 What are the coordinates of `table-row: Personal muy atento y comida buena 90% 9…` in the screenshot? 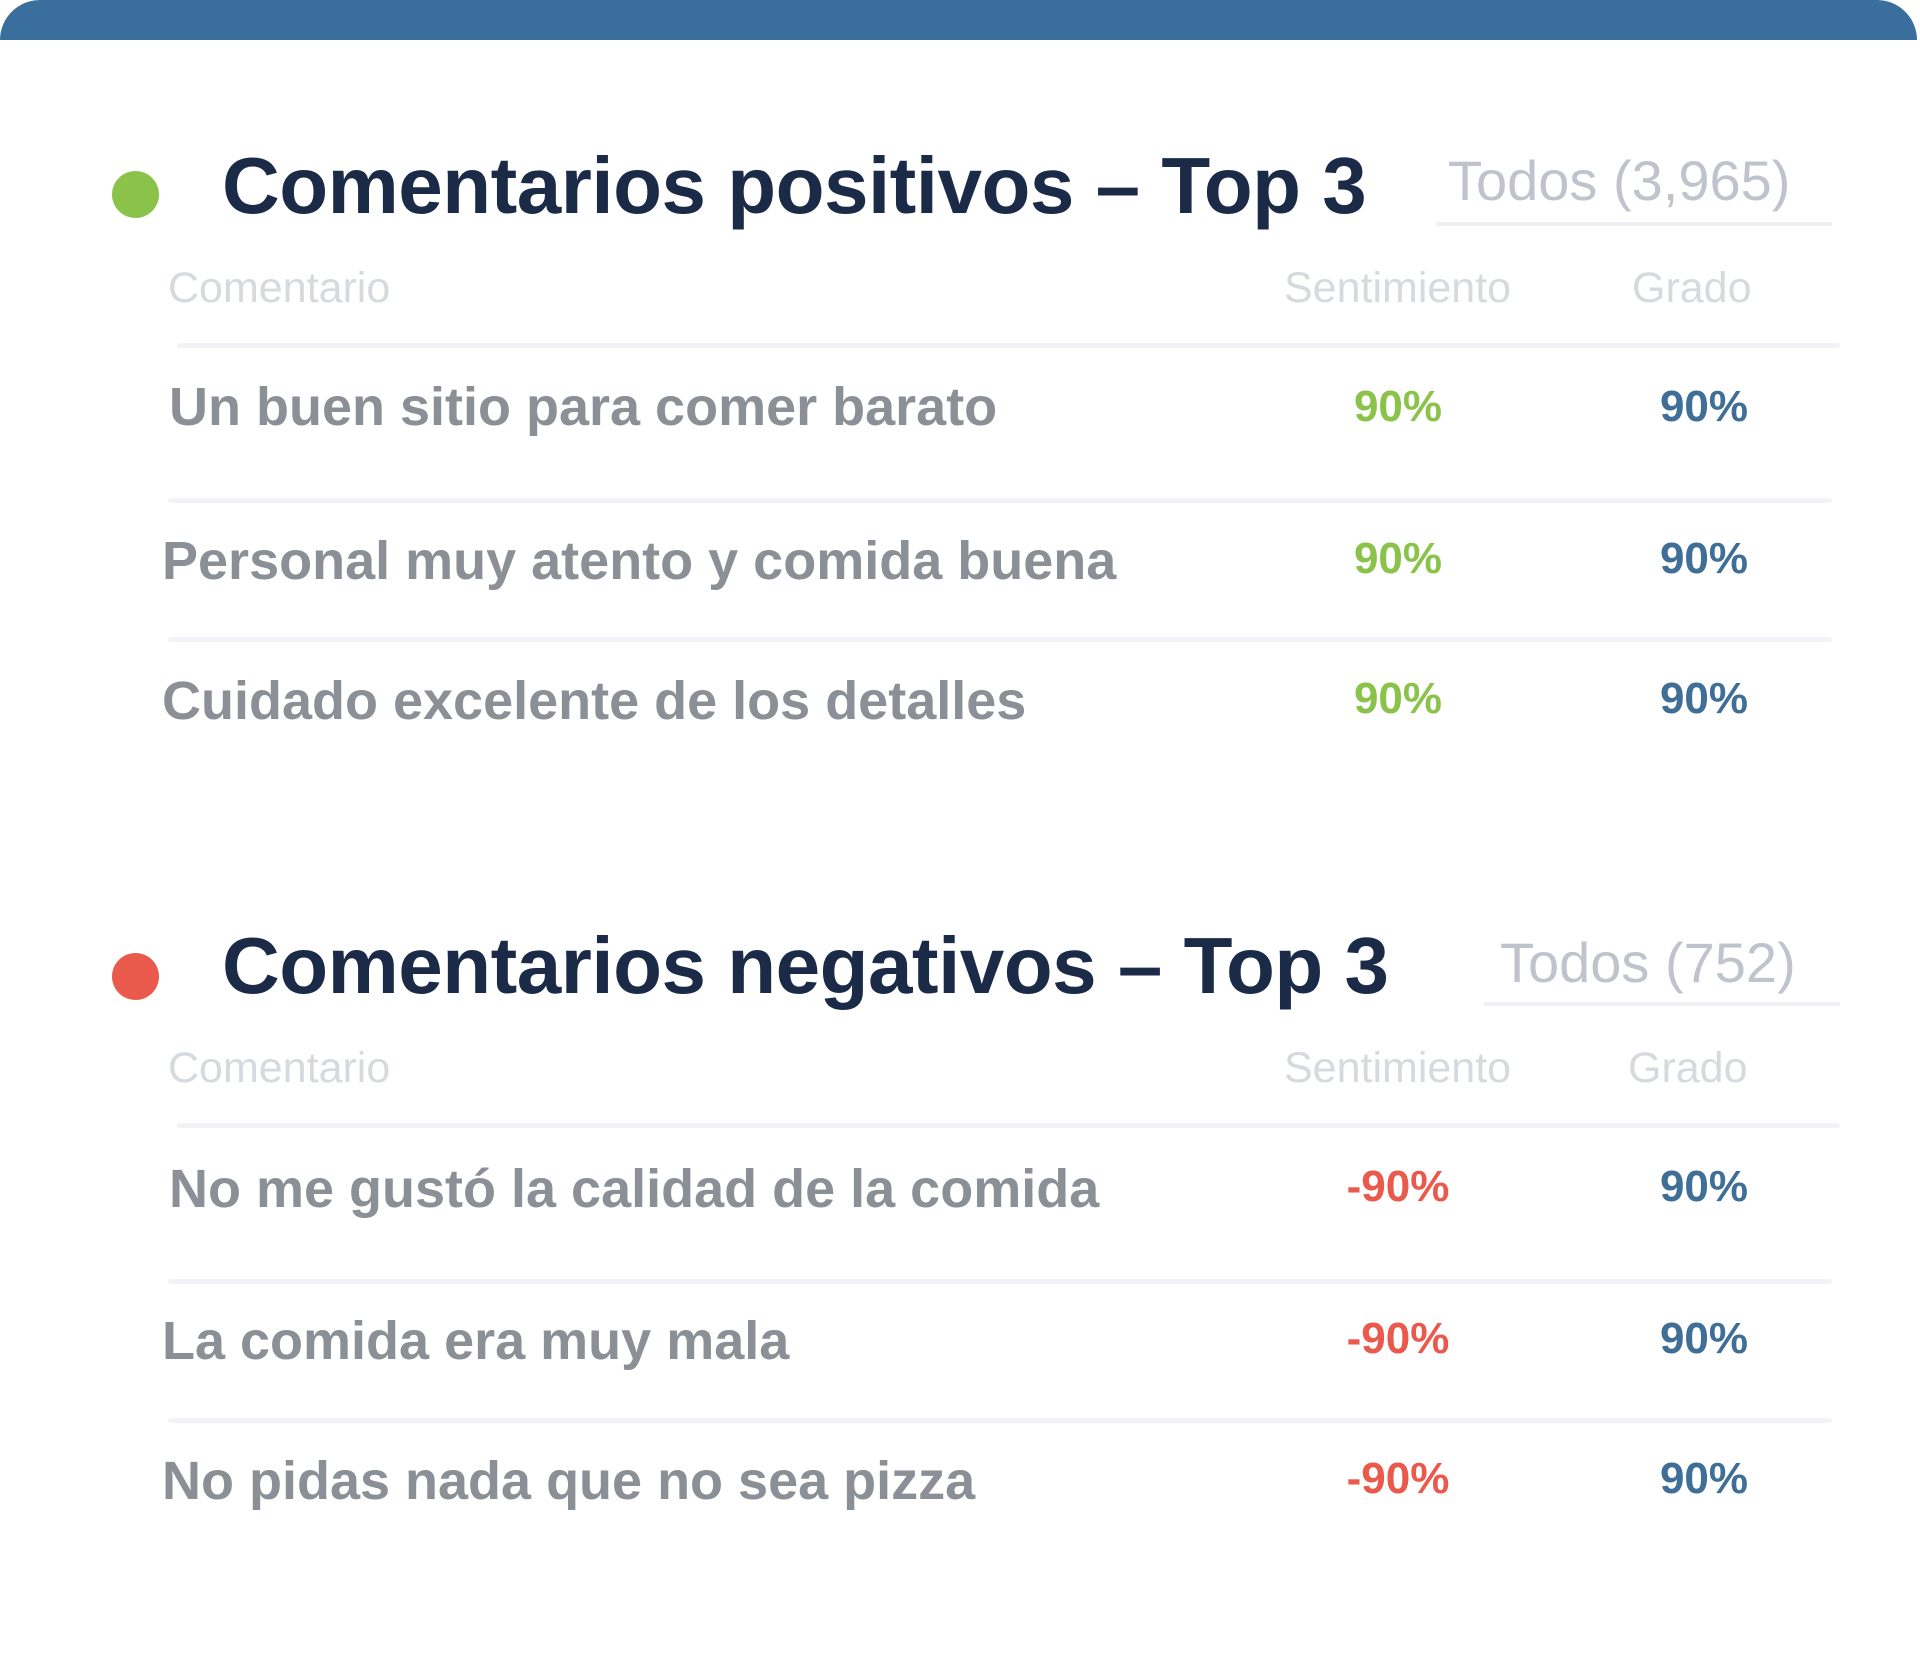 It's located at (960, 570).